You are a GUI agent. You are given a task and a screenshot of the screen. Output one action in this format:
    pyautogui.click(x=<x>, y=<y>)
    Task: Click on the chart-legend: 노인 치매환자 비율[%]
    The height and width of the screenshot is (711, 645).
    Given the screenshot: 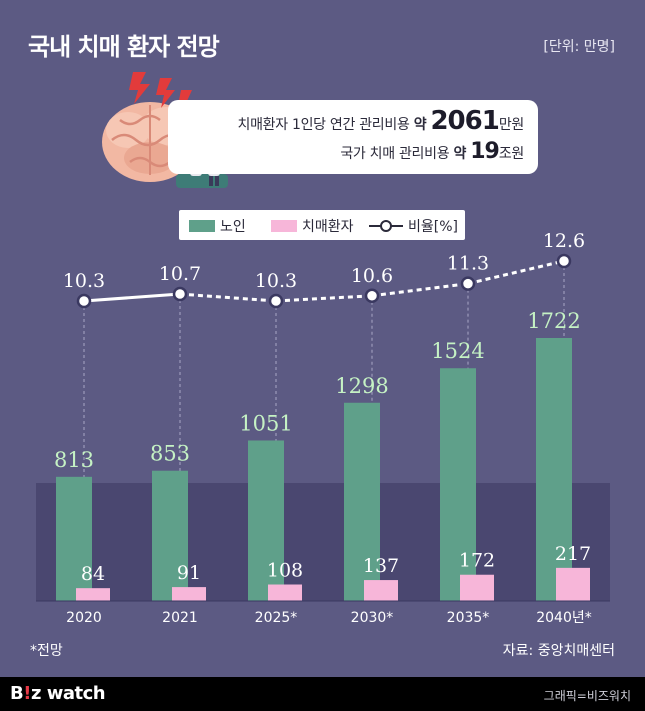 What is the action you would take?
    pyautogui.click(x=322, y=225)
    